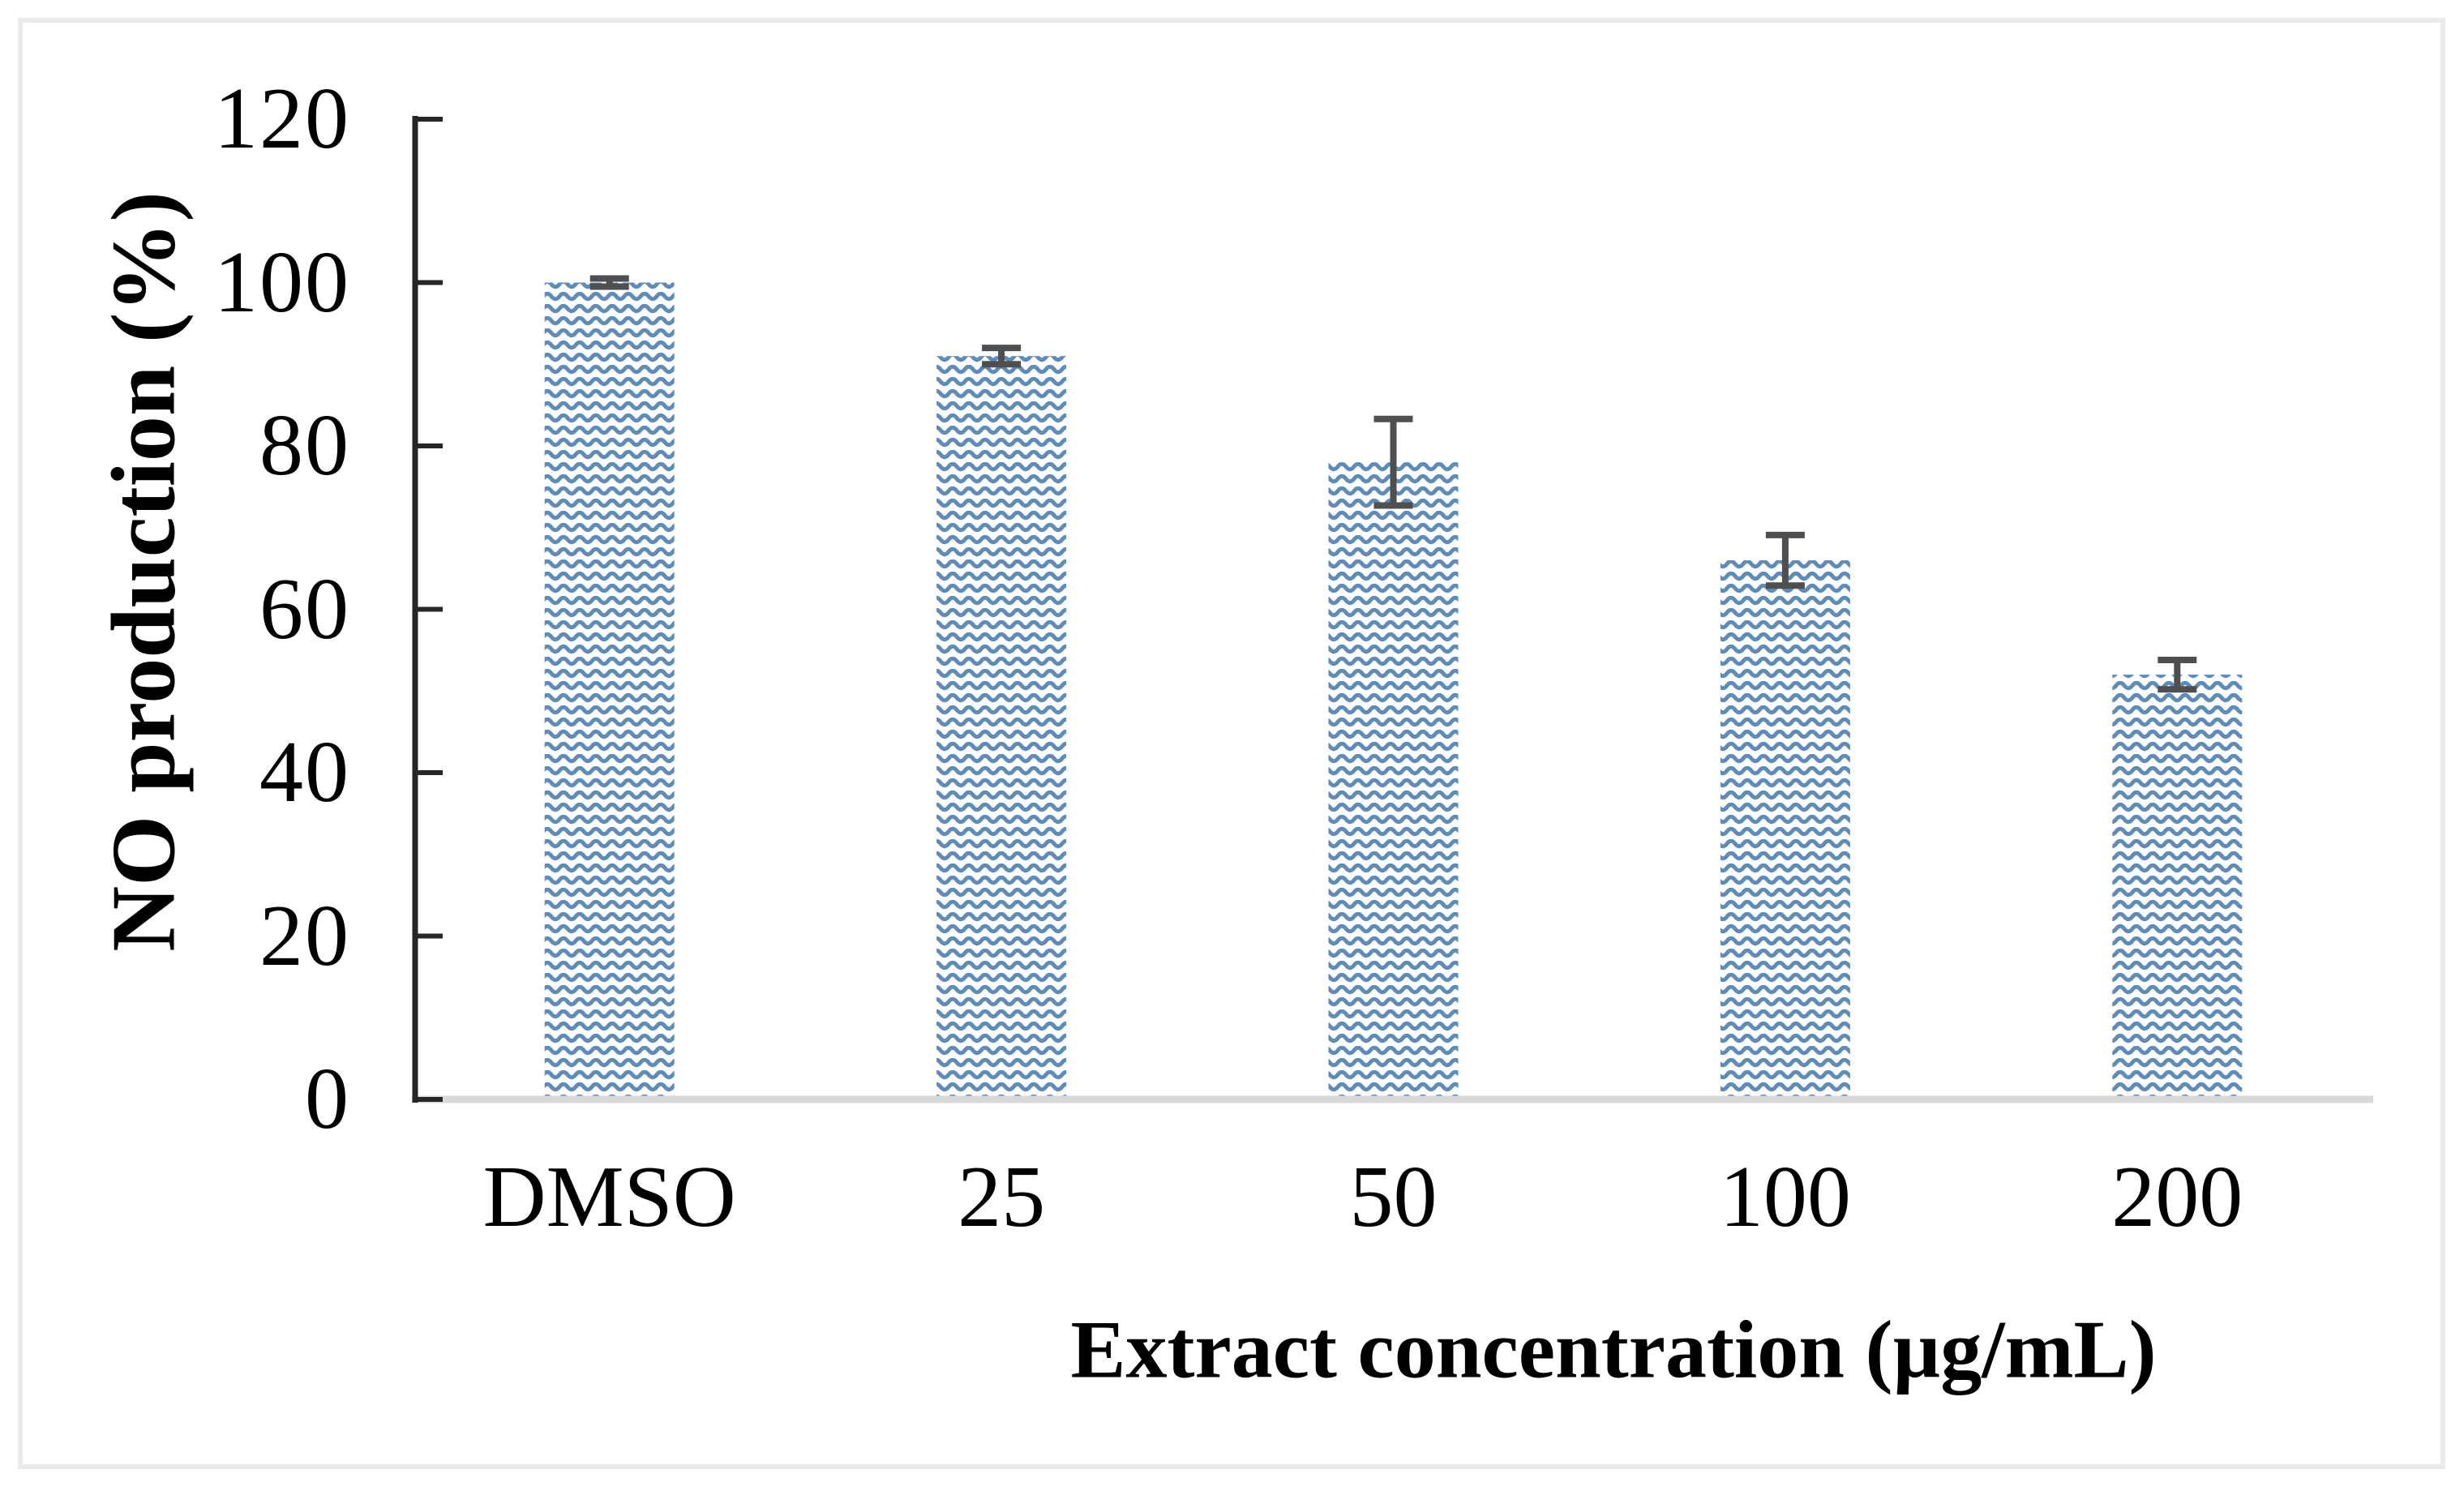 Image resolution: width=2464 pixels, height=1491 pixels. Describe the element at coordinates (1785, 1197) in the screenshot. I see `x-category-label: 100` at that location.